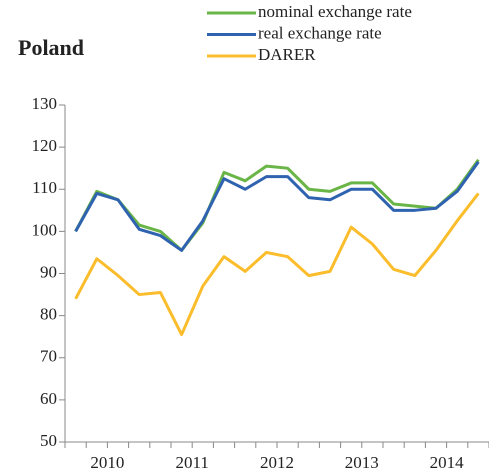 The width and height of the screenshot is (489, 475). Describe the element at coordinates (107, 462) in the screenshot. I see `x-tick-label: 2010` at that location.